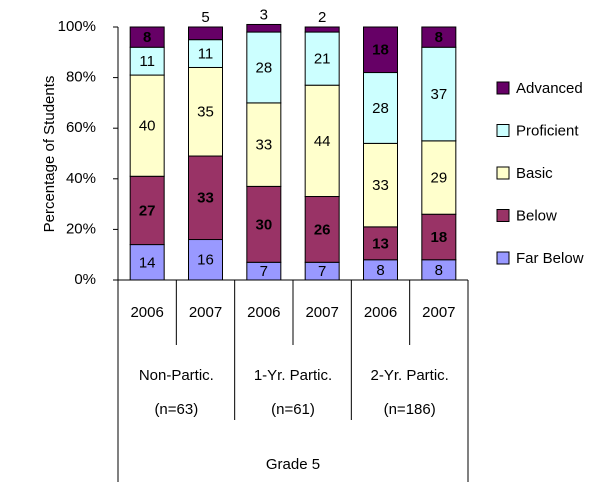 The height and width of the screenshot is (482, 610). What do you see at coordinates (81, 228) in the screenshot?
I see `y-tick-label: 20%` at bounding box center [81, 228].